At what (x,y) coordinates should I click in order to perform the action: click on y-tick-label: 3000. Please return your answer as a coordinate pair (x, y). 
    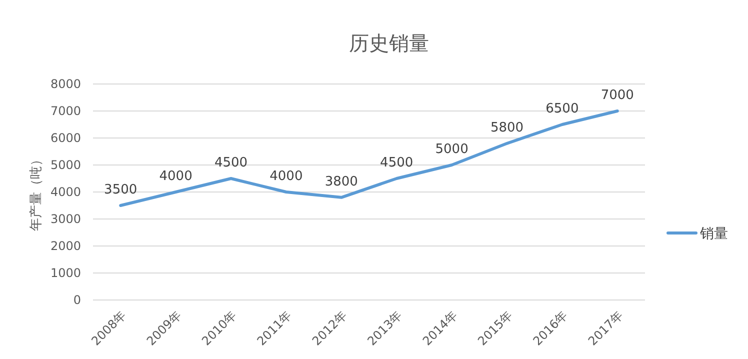
    Looking at the image, I should click on (65, 219).